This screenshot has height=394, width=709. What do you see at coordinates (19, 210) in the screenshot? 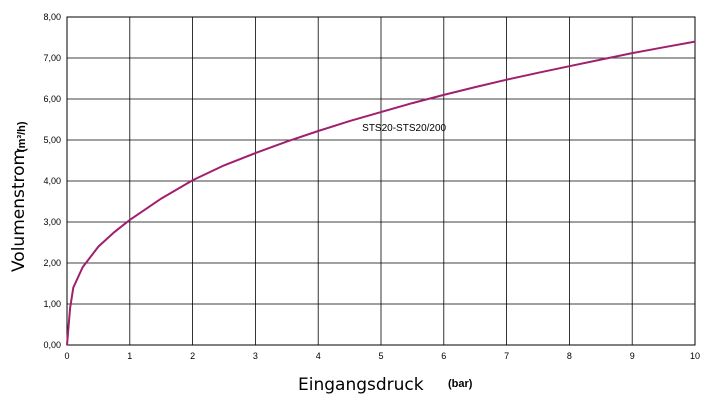
I see `y-axis-label: Volumenstrom` at bounding box center [19, 210].